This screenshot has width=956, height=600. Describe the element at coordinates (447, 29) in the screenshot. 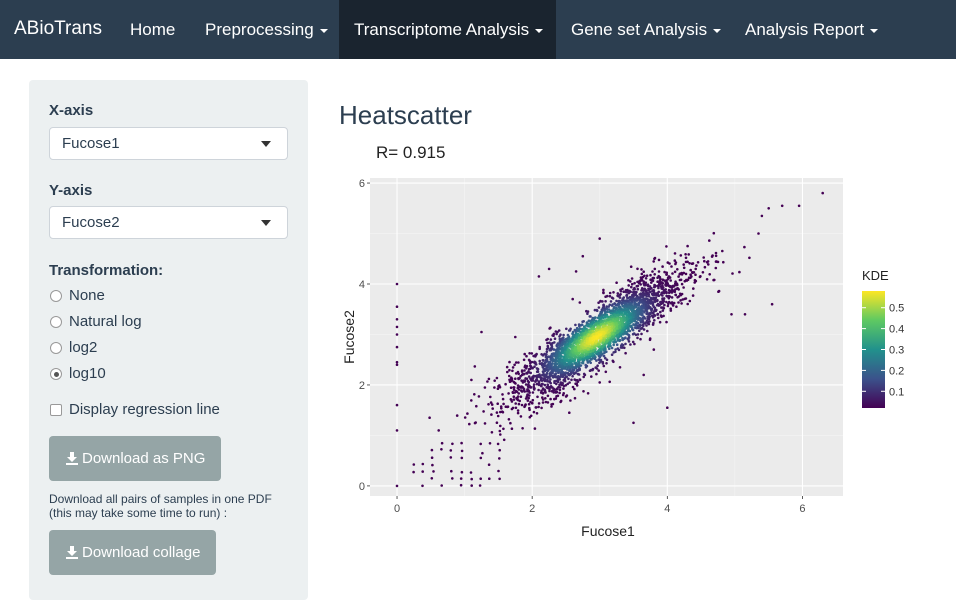

I see `nav-transcriptome-analysis: Transcriptome Analysis` at that location.